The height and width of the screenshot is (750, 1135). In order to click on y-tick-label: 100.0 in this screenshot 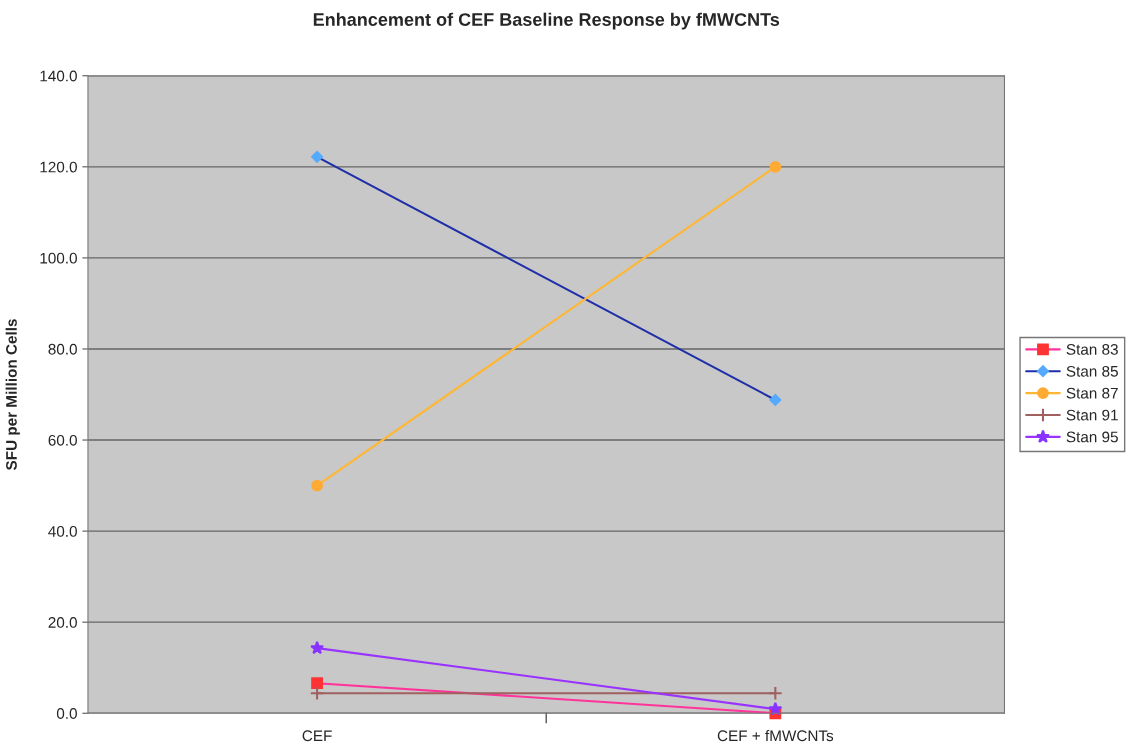, I will do `click(58, 258)`.